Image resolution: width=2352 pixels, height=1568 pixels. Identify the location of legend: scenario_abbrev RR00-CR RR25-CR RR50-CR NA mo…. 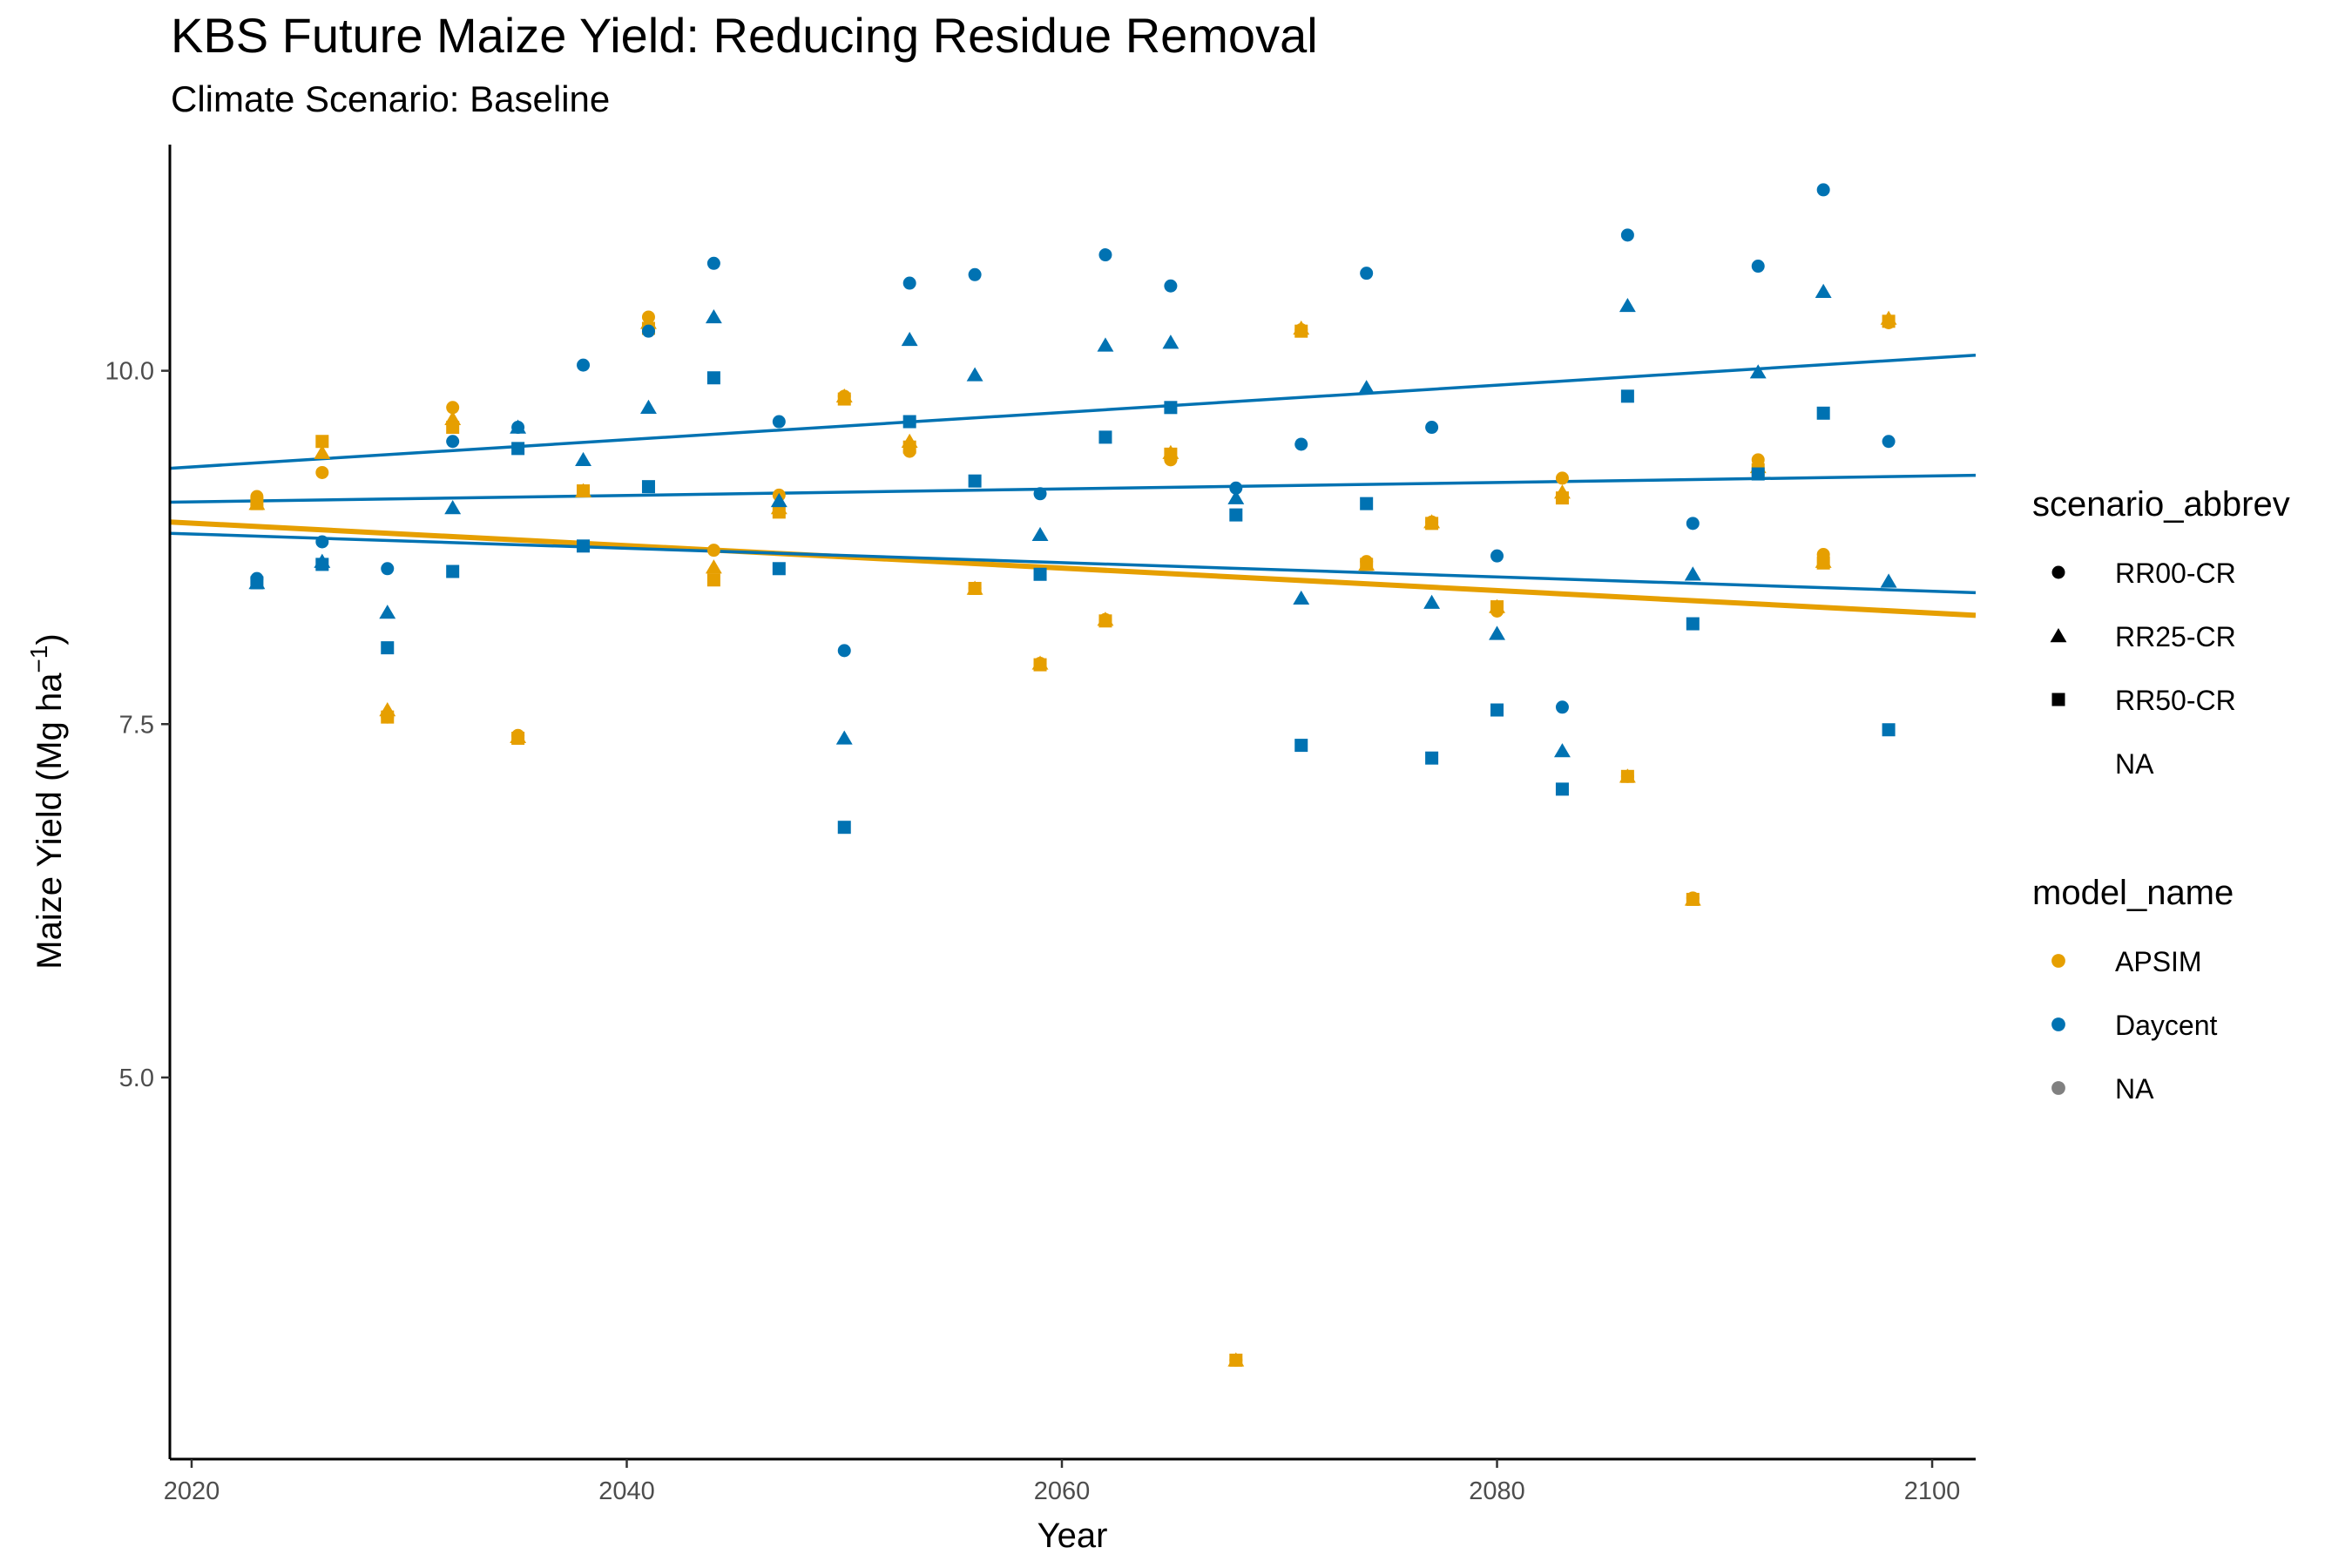
(2161, 795).